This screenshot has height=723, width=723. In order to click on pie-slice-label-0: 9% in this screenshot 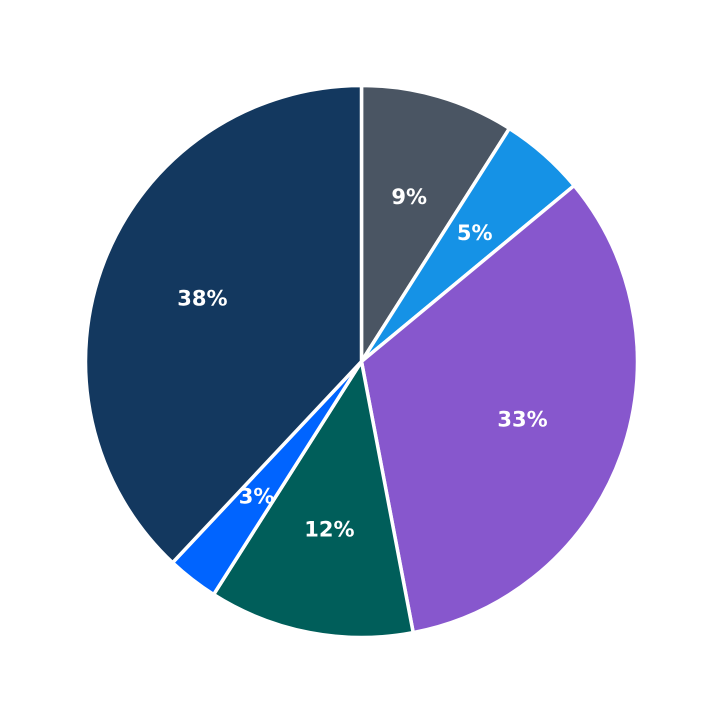, I will do `click(409, 197)`.